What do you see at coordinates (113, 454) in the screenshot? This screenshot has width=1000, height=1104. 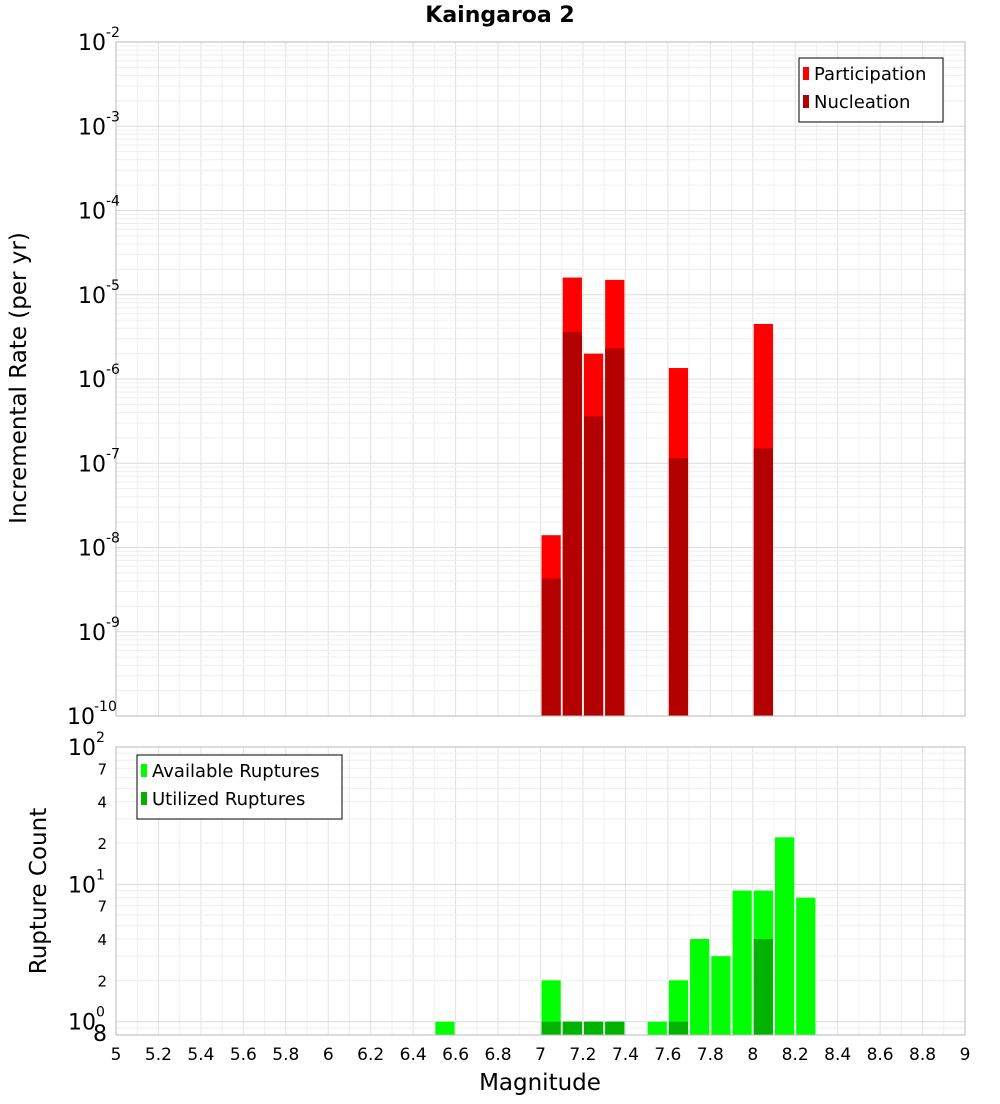 I see `rate-y-tick-exponent: -7` at bounding box center [113, 454].